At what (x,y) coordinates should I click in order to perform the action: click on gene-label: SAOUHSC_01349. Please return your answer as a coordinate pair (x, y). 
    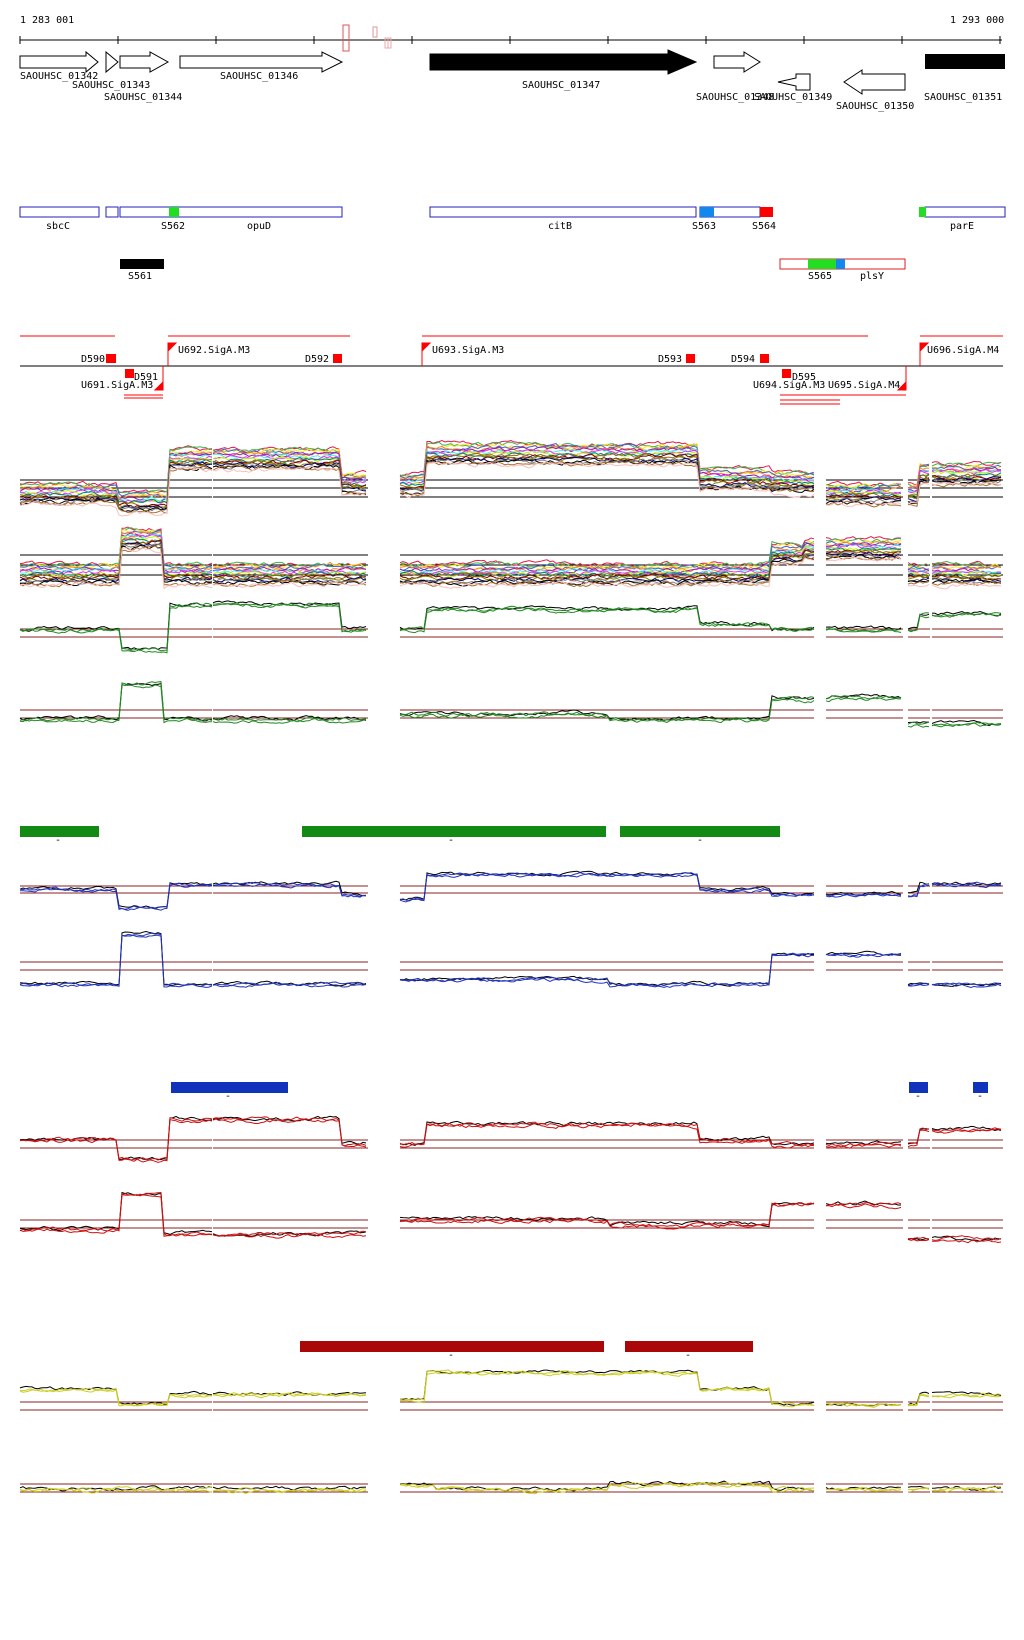
    Looking at the image, I should click on (793, 97).